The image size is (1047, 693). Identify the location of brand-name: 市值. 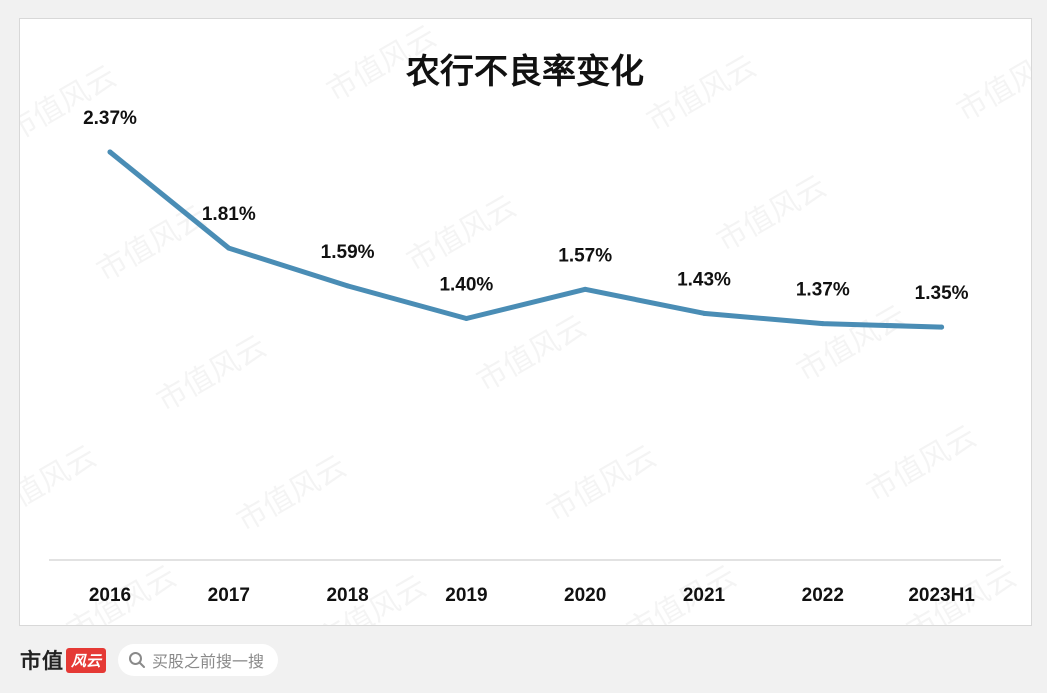
(42, 660).